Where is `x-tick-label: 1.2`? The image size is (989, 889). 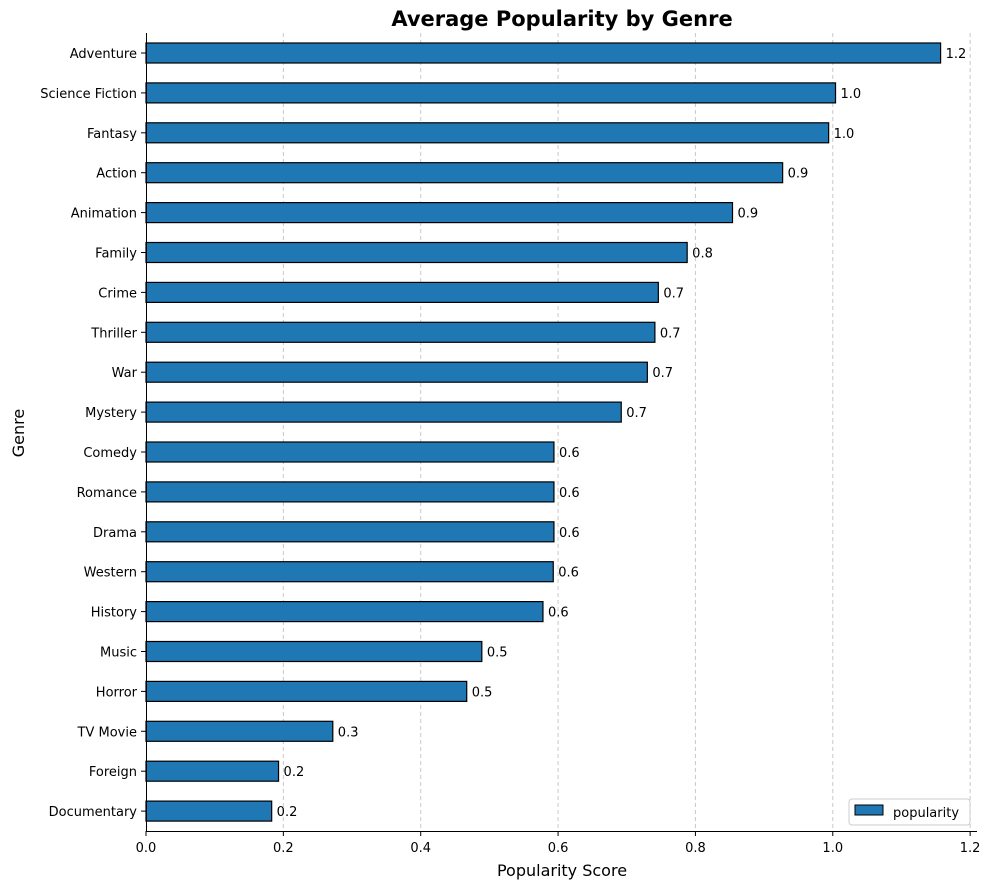 x-tick-label: 1.2 is located at coordinates (970, 848).